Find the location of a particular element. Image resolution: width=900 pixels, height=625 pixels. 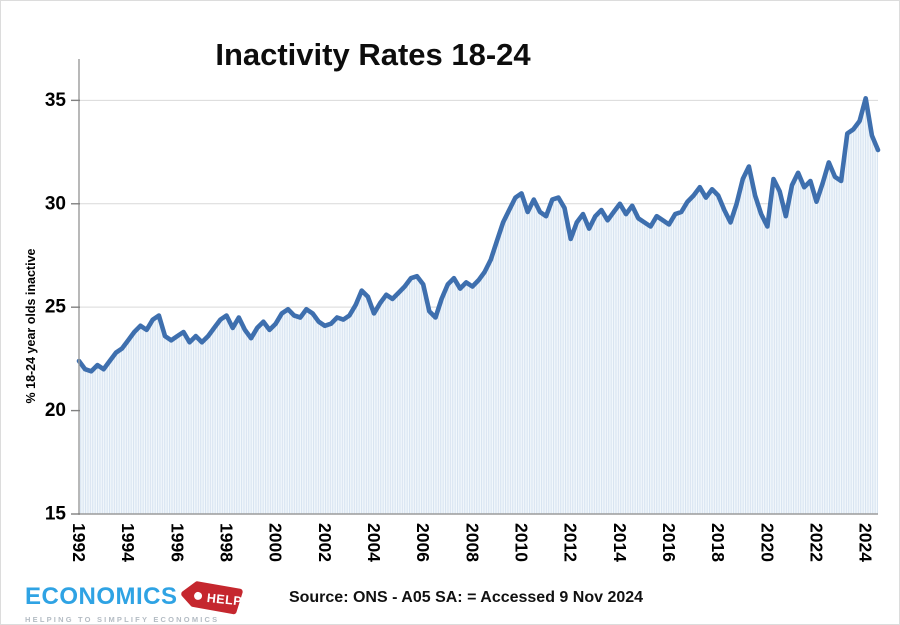

x-tick-label-1992: 1992 is located at coordinates (79, 542).